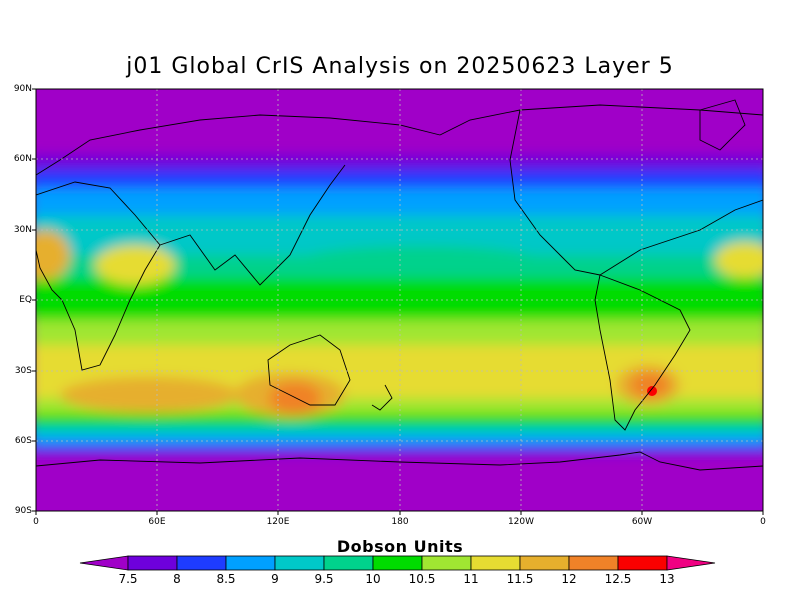 This screenshot has height=600, width=800. Describe the element at coordinates (422, 579) in the screenshot. I see `colorbar-label: 10.5` at that location.